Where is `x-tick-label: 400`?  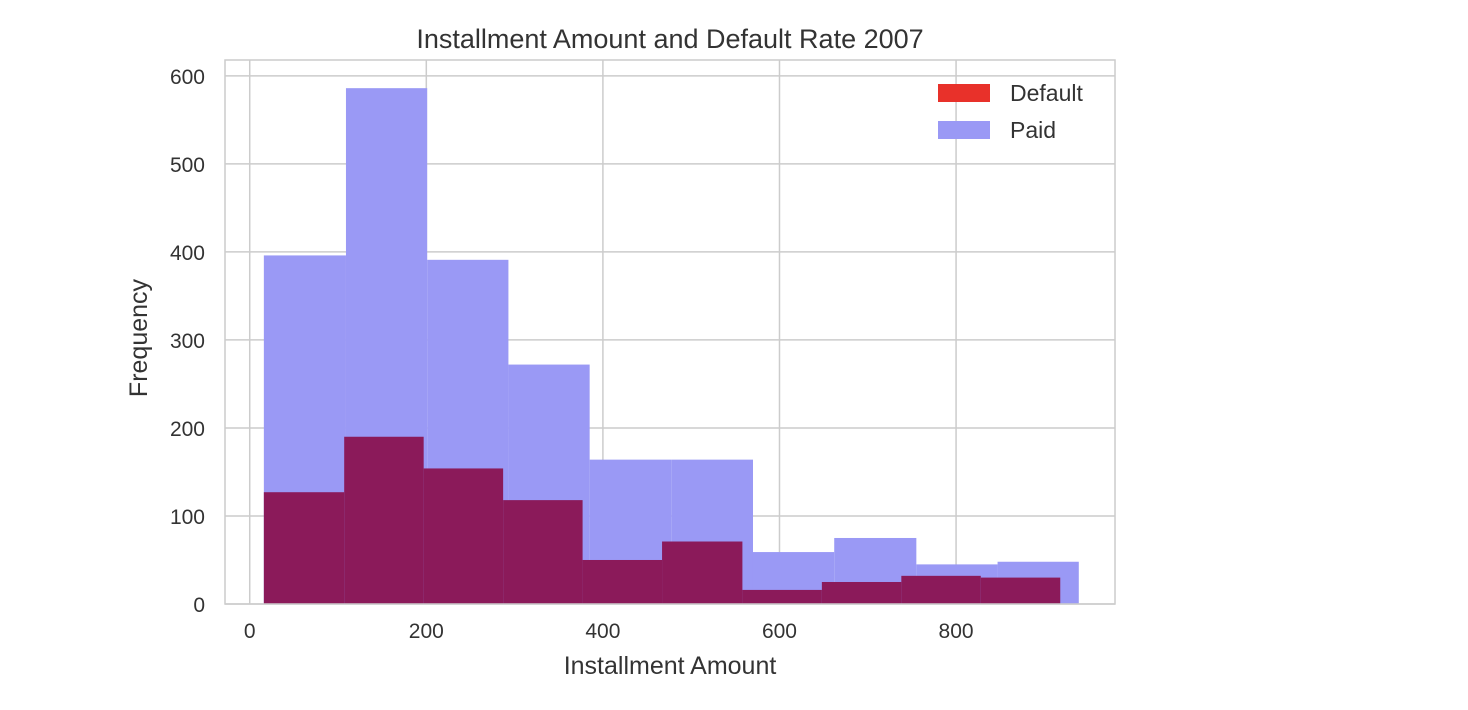
x-tick-label: 400 is located at coordinates (602, 631).